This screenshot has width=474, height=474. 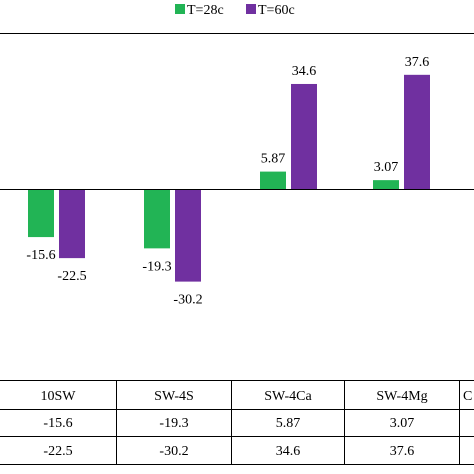 What do you see at coordinates (386, 167) in the screenshot?
I see `data-label-s1-sw-4mg: 3.07` at bounding box center [386, 167].